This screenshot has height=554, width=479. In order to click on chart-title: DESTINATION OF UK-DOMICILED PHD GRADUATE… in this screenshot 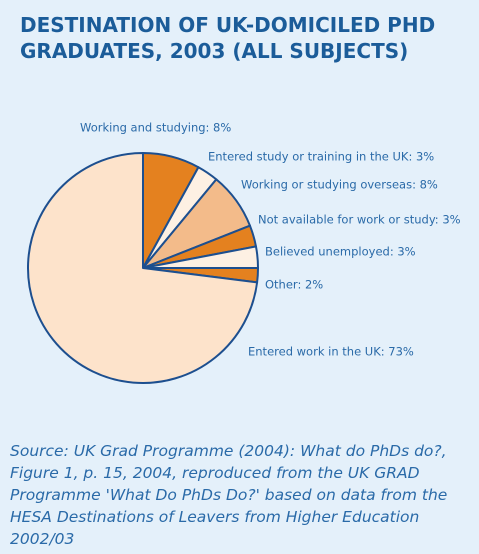, I will do `click(228, 38)`.